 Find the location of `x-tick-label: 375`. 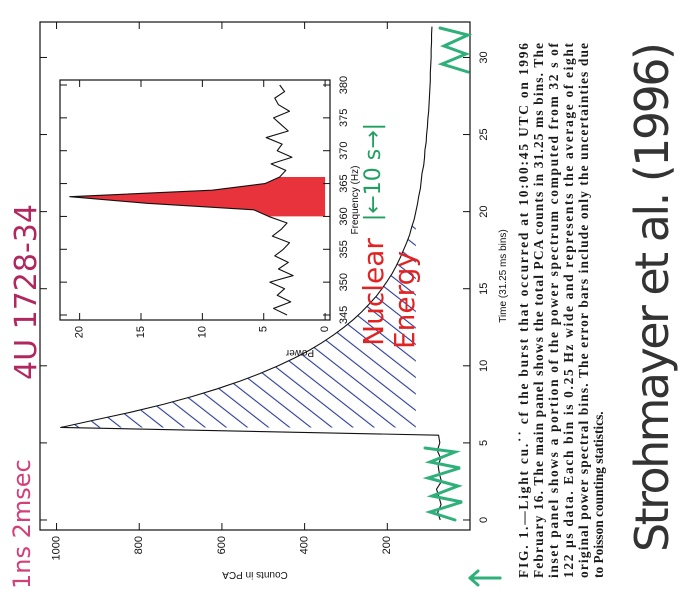

x-tick-label: 375 is located at coordinates (344, 118).